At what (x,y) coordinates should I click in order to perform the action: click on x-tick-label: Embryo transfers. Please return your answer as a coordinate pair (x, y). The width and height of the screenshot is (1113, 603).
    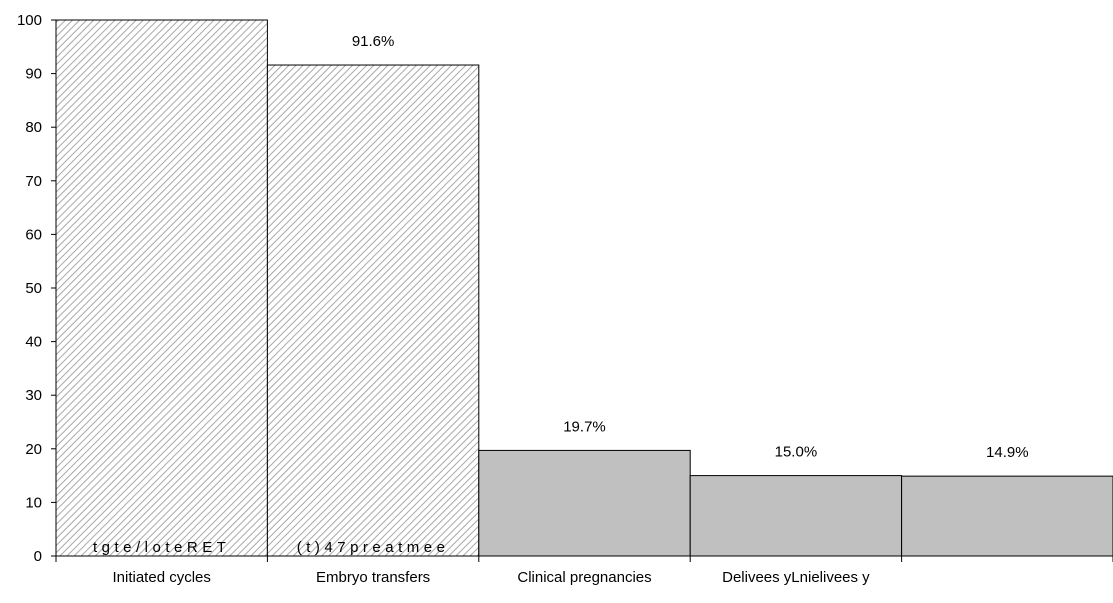
    Looking at the image, I should click on (373, 577).